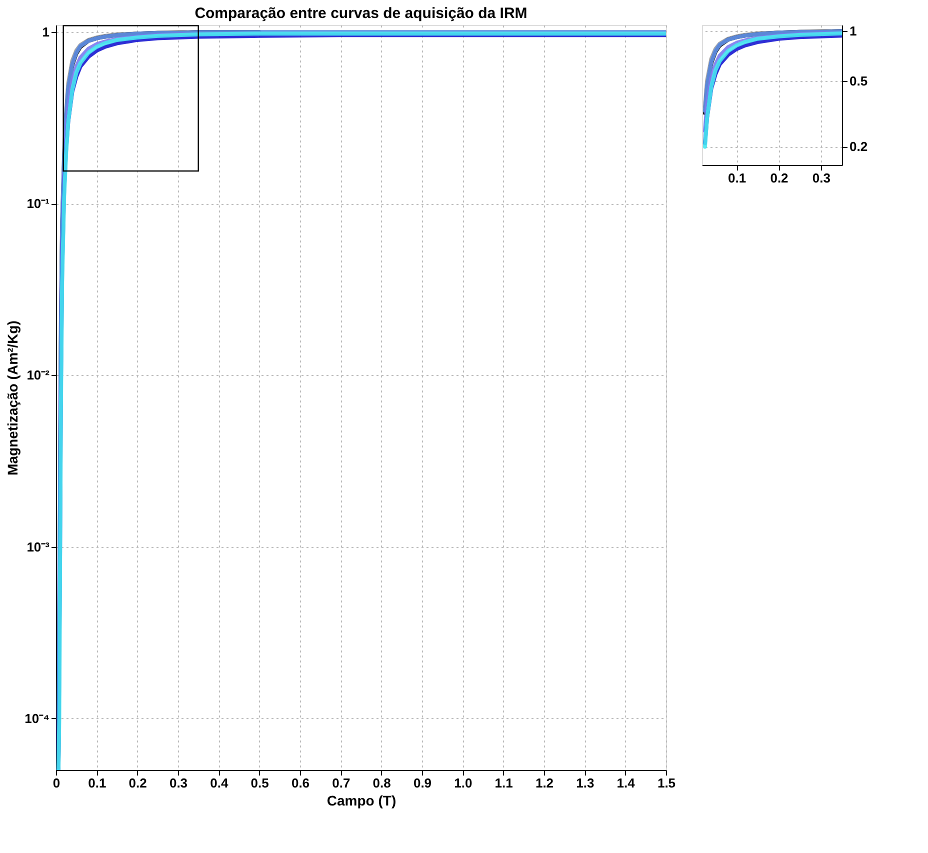 This screenshot has width=928, height=853. Describe the element at coordinates (859, 80) in the screenshot. I see `y-tick-label: 0.5` at that location.